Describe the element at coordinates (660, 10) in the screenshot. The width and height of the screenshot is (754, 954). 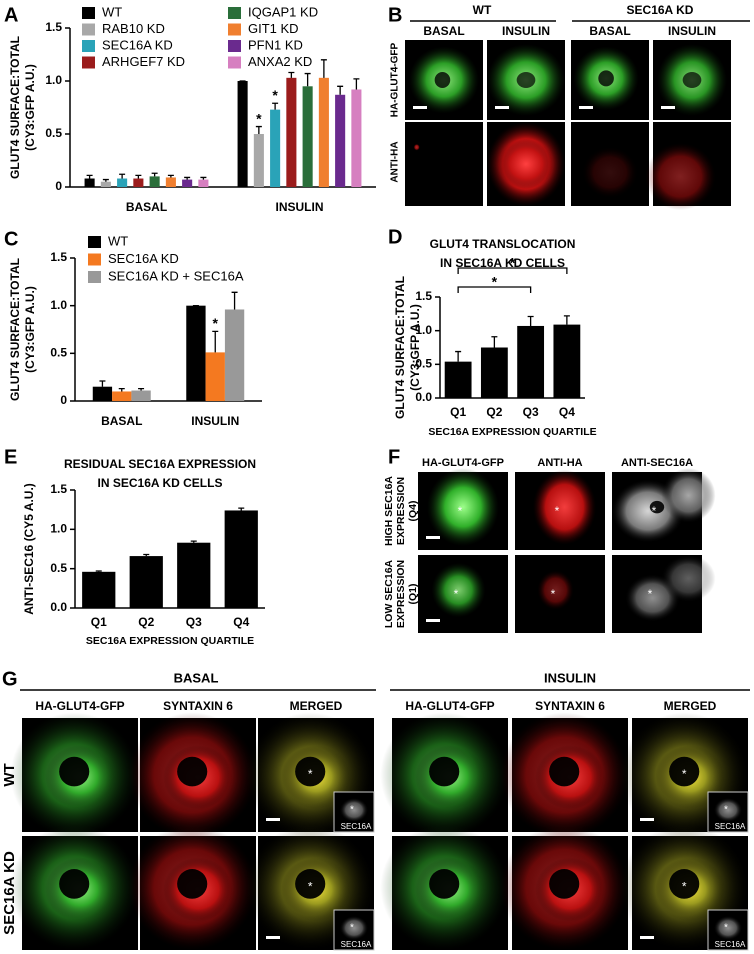
I see `group-label: SEC16A KD` at that location.